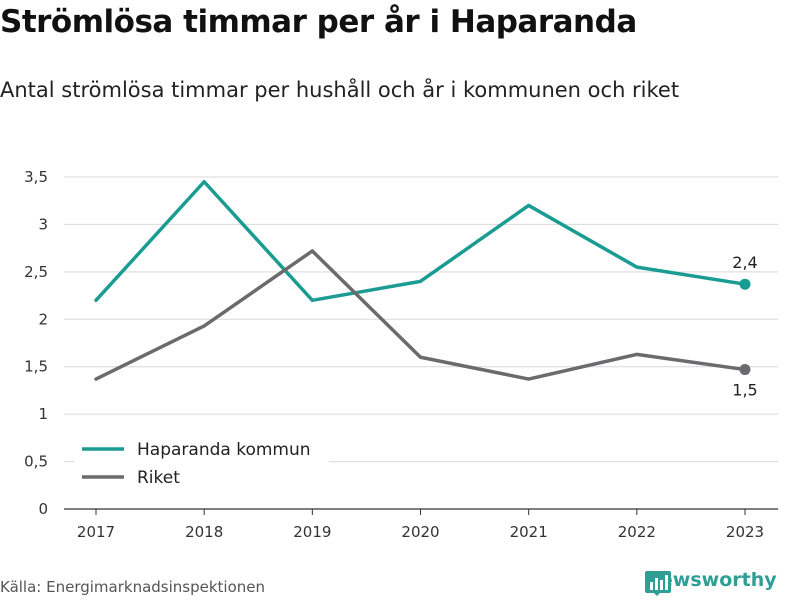  What do you see at coordinates (312, 532) in the screenshot?
I see `x-tick-label: 2019` at bounding box center [312, 532].